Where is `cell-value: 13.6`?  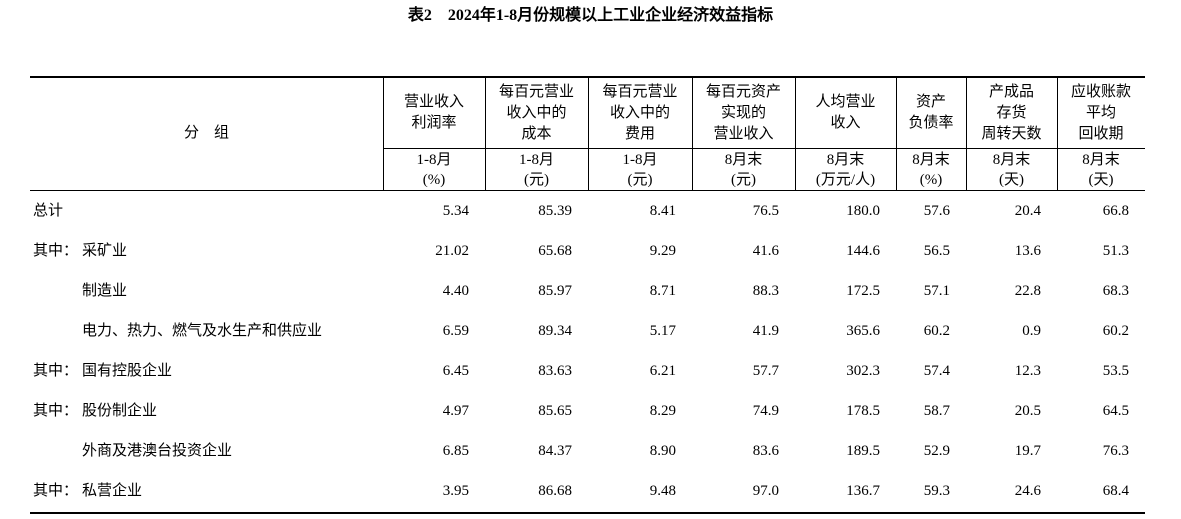 cell-value: 13.6 is located at coordinates (1027, 251).